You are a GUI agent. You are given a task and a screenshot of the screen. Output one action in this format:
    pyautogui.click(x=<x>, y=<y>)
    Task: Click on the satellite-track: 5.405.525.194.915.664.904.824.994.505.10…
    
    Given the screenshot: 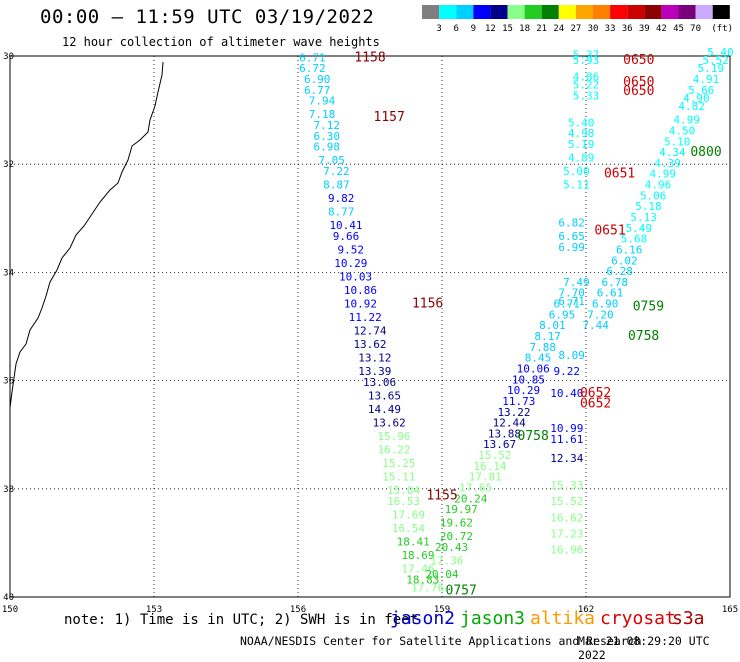 What is the action you would take?
    pyautogui.click(x=657, y=189)
    